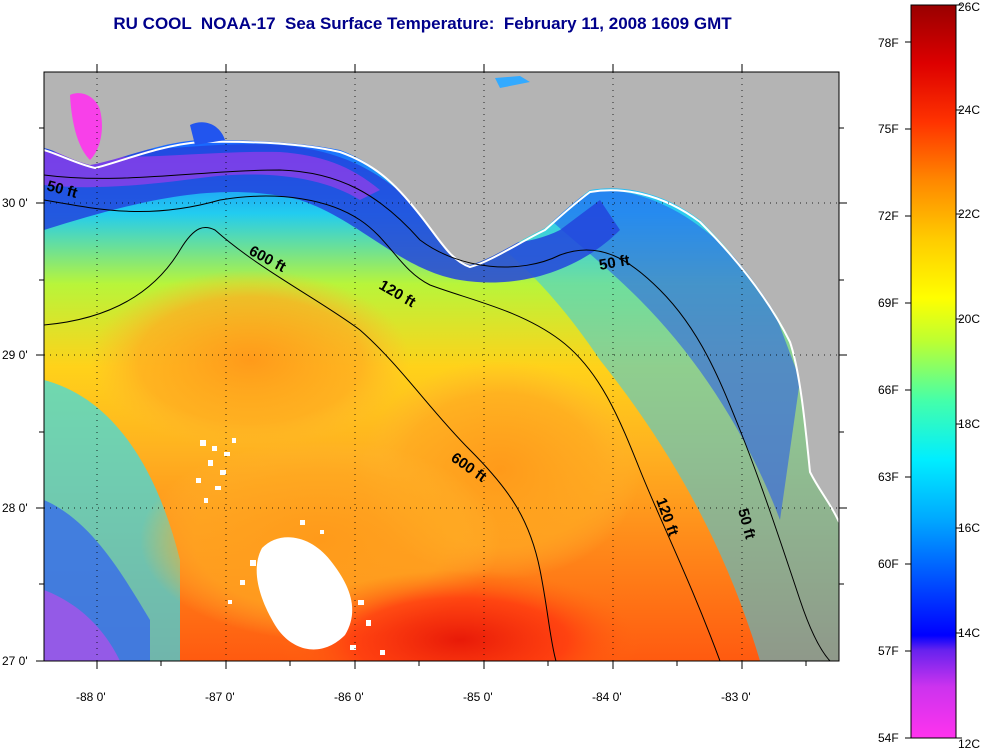 Image resolution: width=992 pixels, height=754 pixels. Describe the element at coordinates (969, 7) in the screenshot. I see `colorbar-c-label: 26C` at that location.